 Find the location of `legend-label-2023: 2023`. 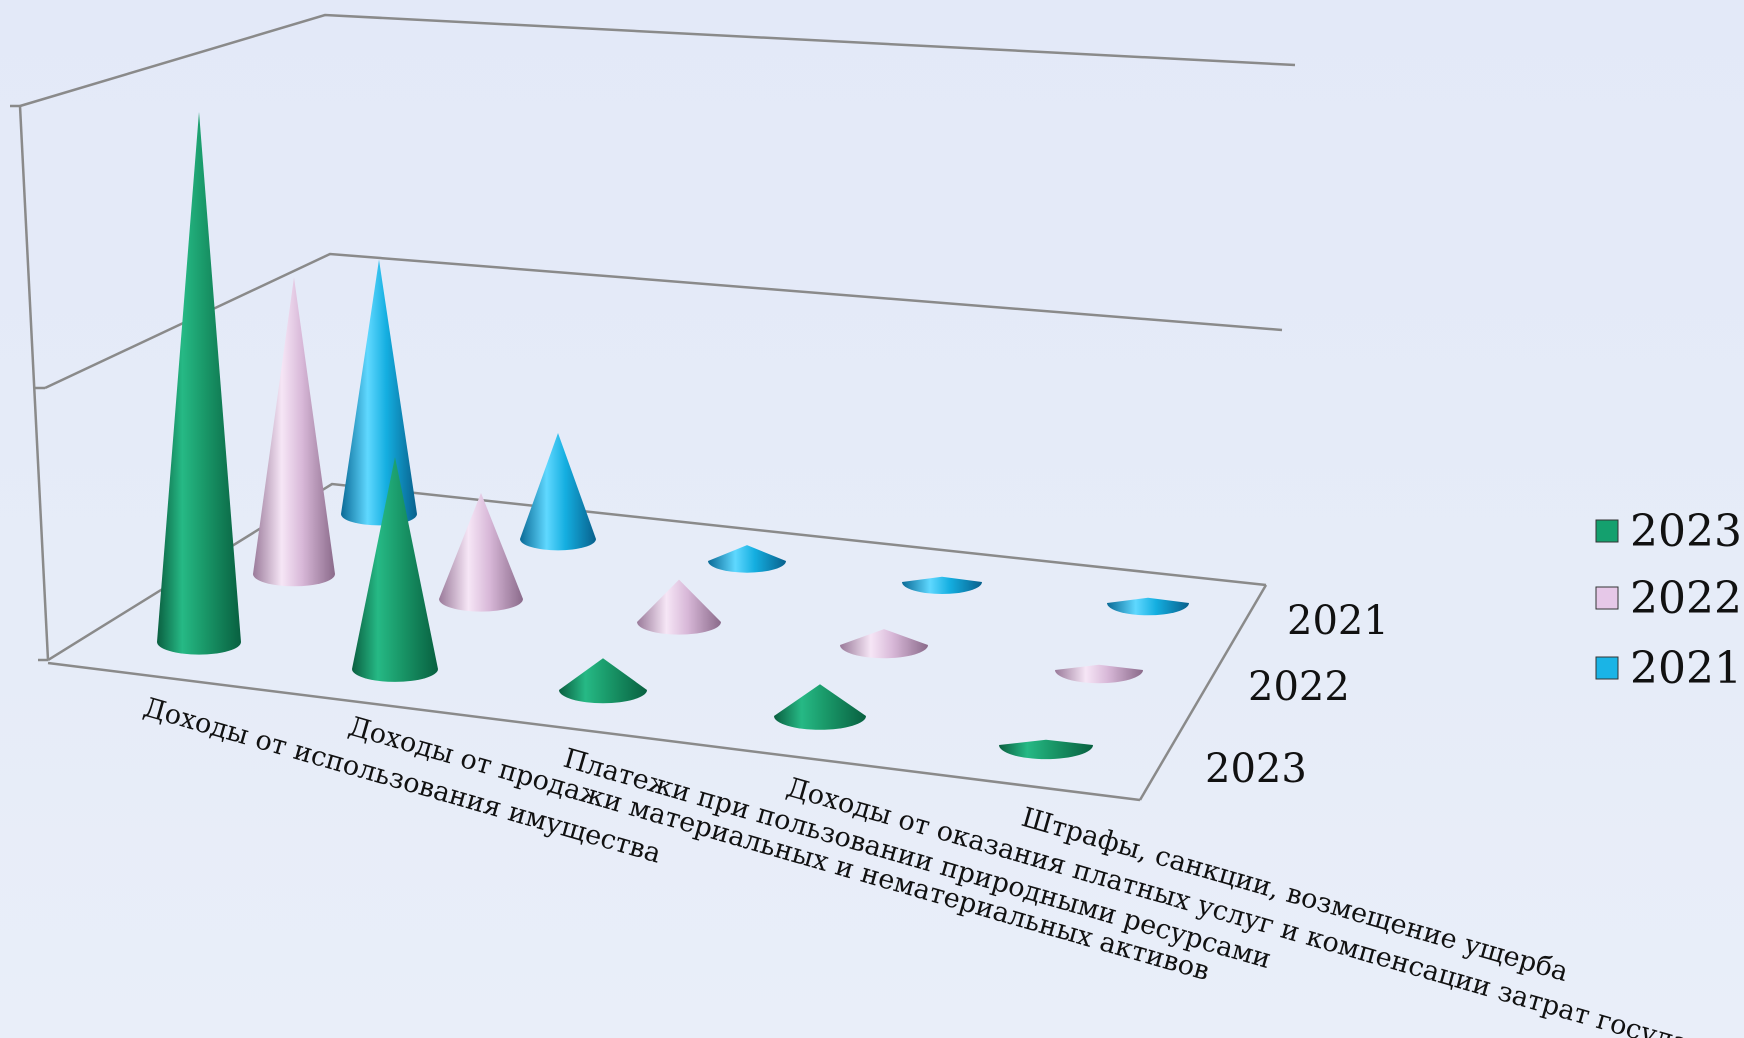

legend-label-2023: 2023 is located at coordinates (1686, 531).